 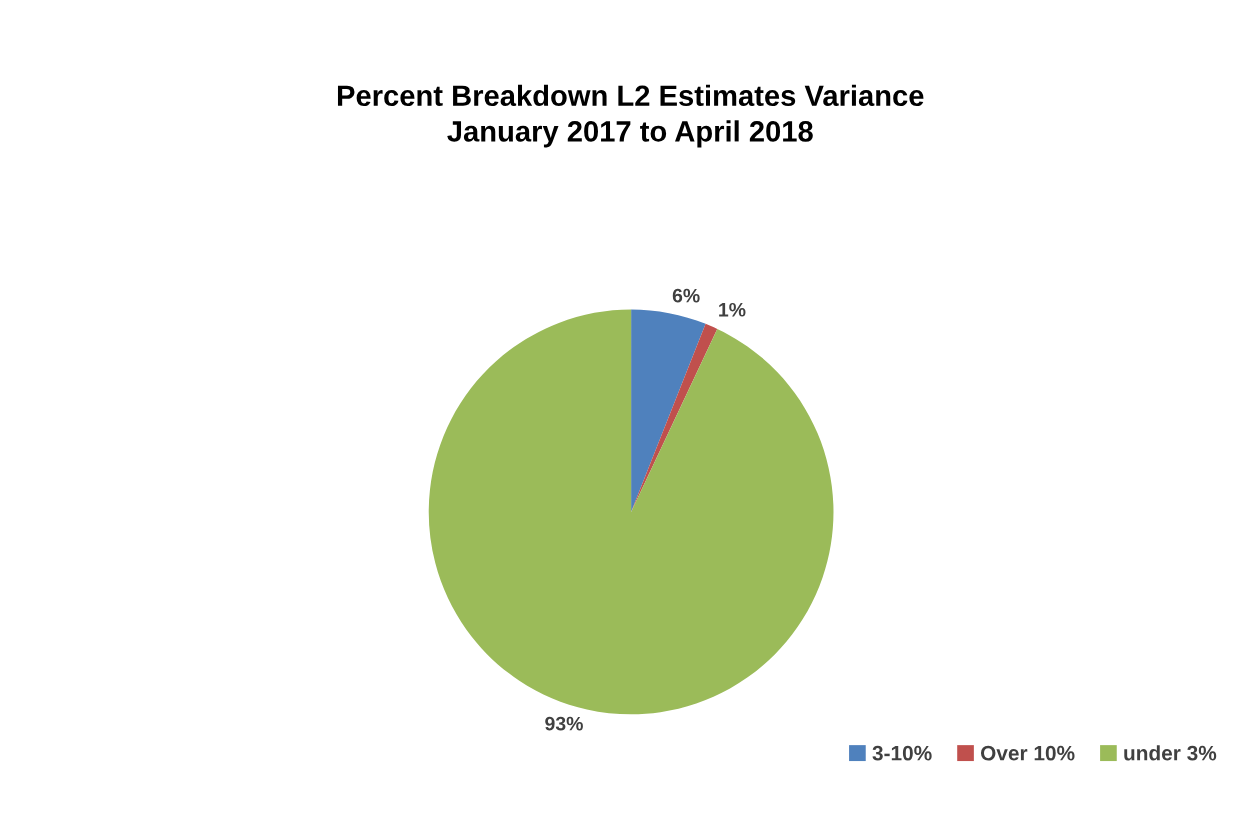 I want to click on data-label: 1%, so click(x=732, y=309).